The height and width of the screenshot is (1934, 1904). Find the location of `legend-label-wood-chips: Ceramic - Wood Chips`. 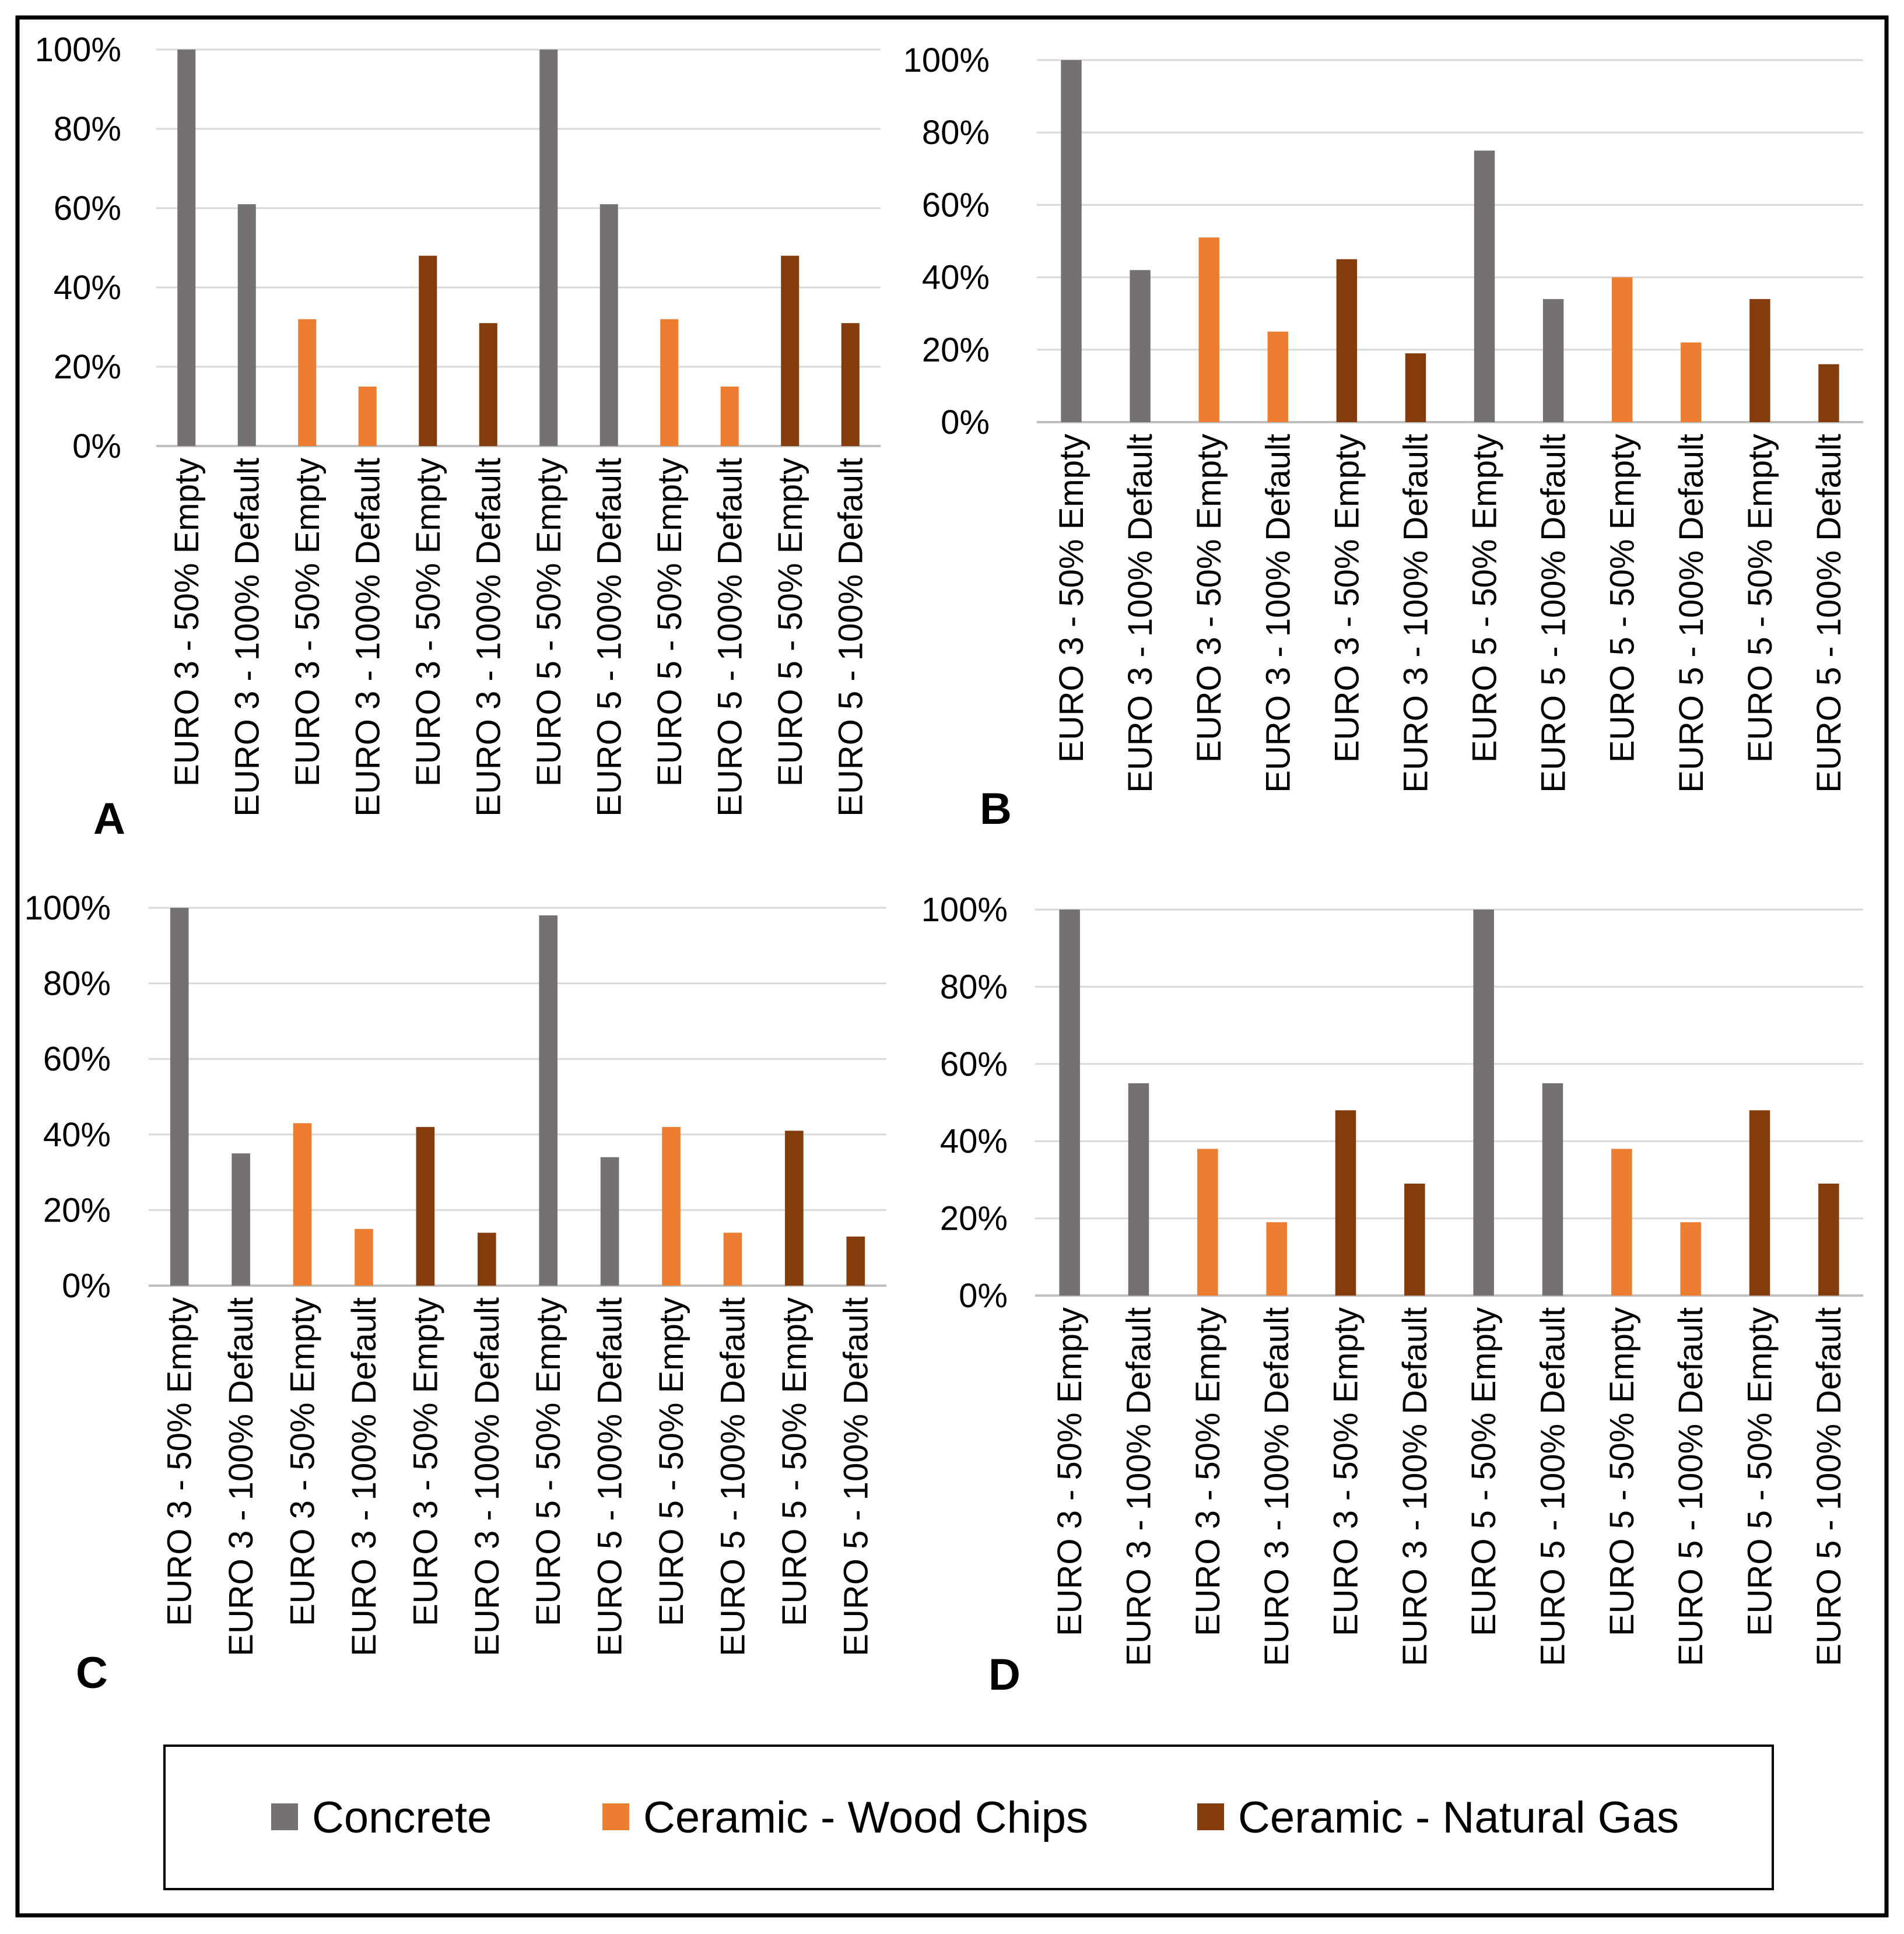

legend-label-wood-chips: Ceramic - Wood Chips is located at coordinates (865, 1817).